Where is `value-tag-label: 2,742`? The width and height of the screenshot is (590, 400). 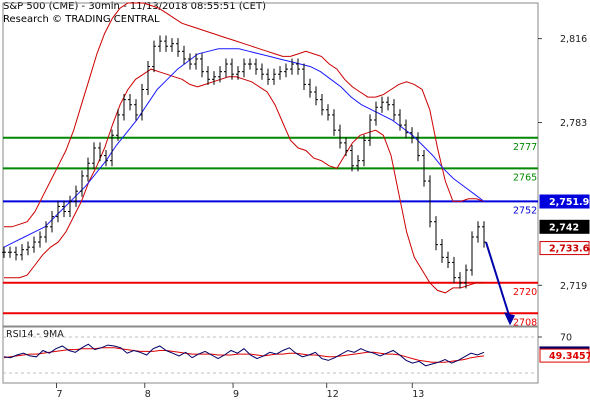
value-tag-label: 2,742 is located at coordinates (564, 227).